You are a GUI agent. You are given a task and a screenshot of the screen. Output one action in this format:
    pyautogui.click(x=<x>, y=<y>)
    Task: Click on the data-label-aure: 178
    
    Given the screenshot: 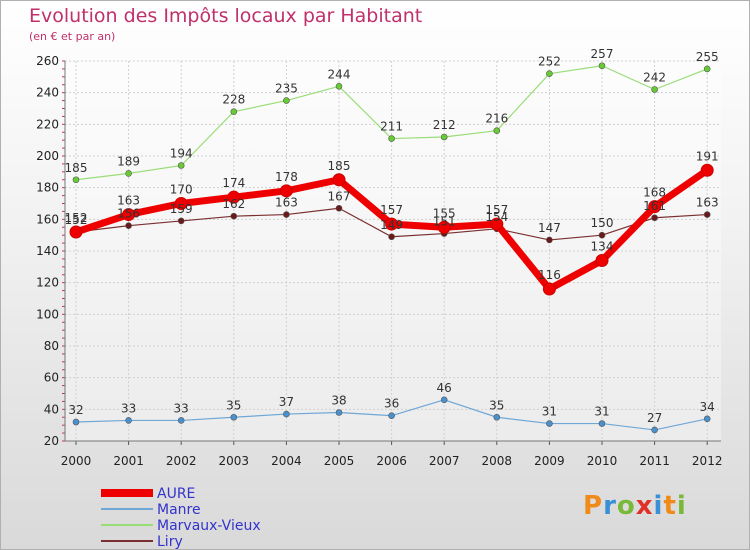 What is the action you would take?
    pyautogui.click(x=286, y=177)
    